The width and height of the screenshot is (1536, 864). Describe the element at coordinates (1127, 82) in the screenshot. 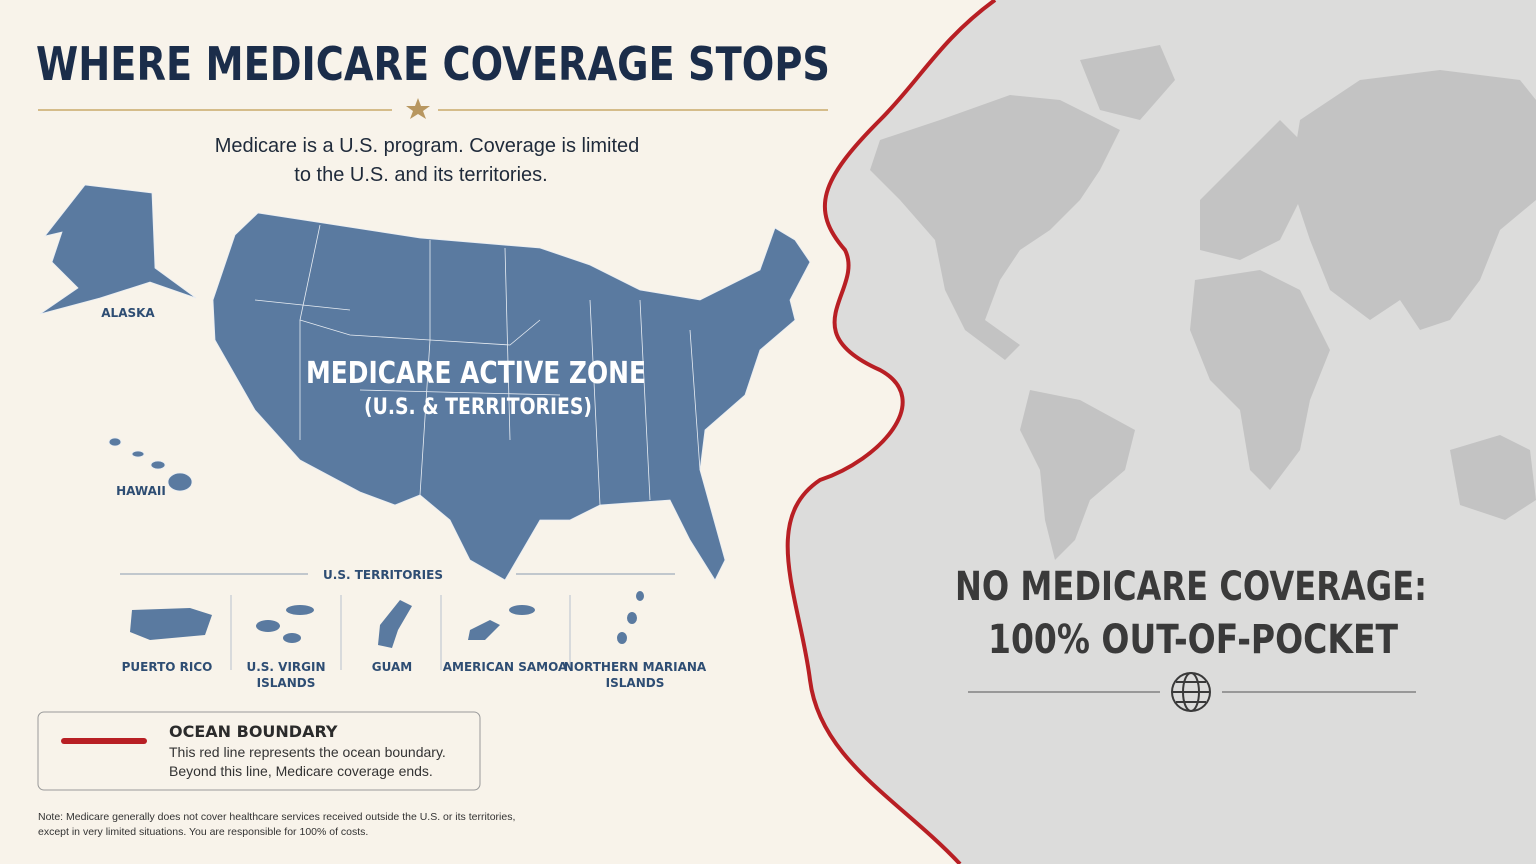

I see `greenland` at that location.